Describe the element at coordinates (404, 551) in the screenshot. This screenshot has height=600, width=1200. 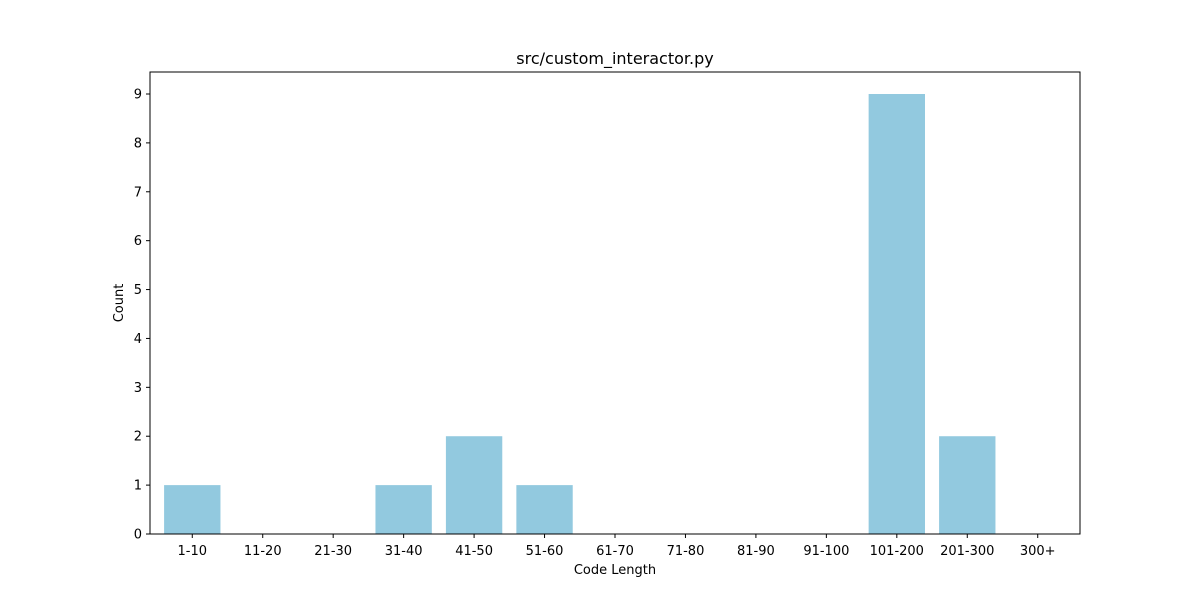
I see `x-tick-label: 31-40` at that location.